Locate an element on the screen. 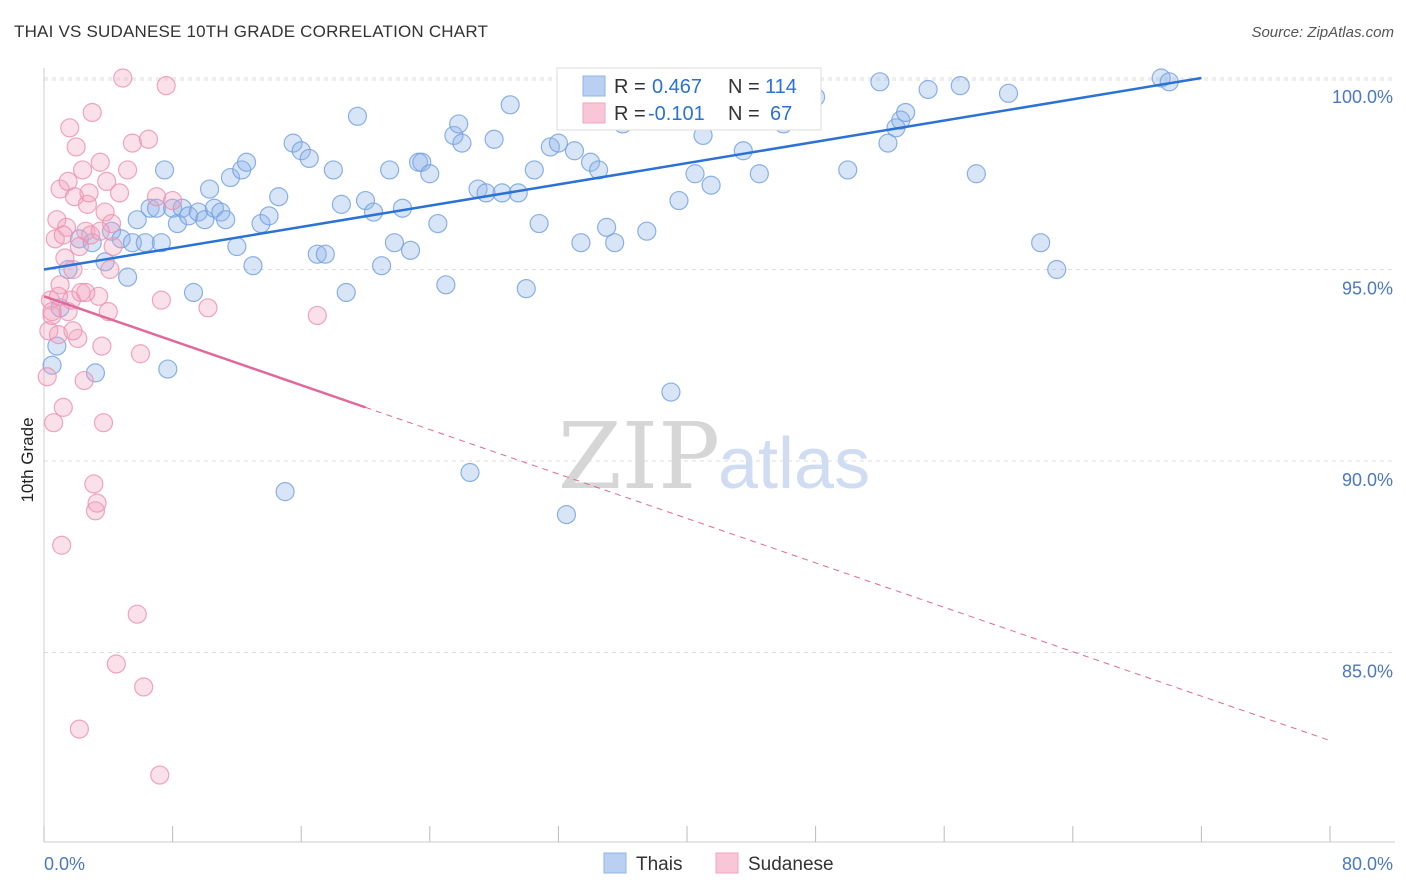 The width and height of the screenshot is (1406, 892). watermark-atlas: atlas is located at coordinates (794, 464).